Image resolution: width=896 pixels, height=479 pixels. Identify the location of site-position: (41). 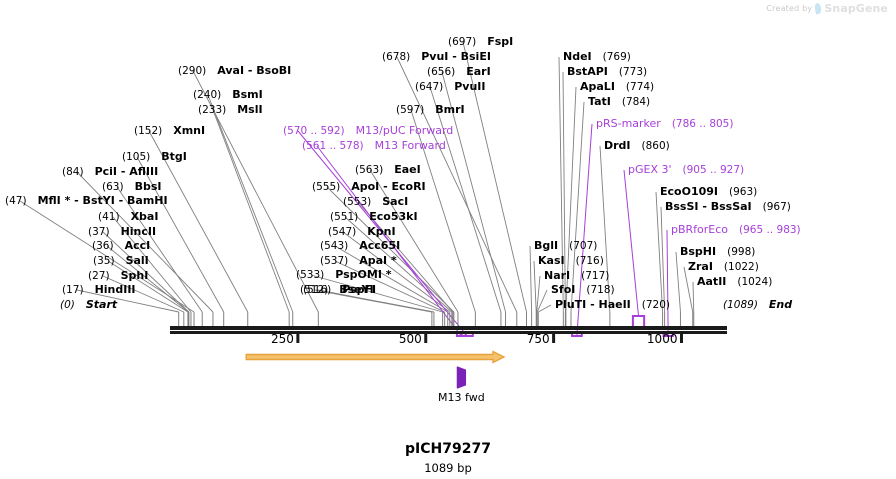
(109, 217).